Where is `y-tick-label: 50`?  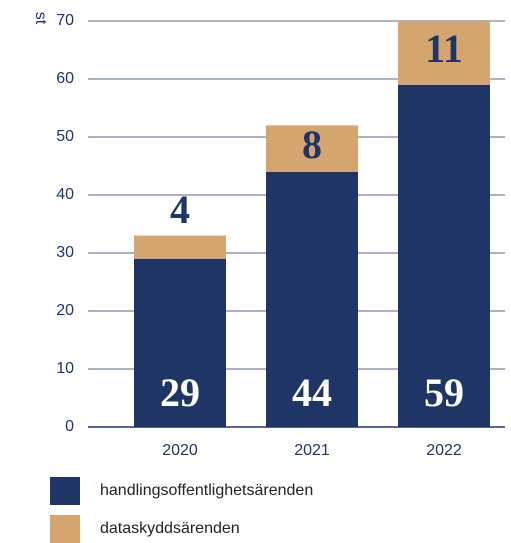
y-tick-label: 50 is located at coordinates (65, 136).